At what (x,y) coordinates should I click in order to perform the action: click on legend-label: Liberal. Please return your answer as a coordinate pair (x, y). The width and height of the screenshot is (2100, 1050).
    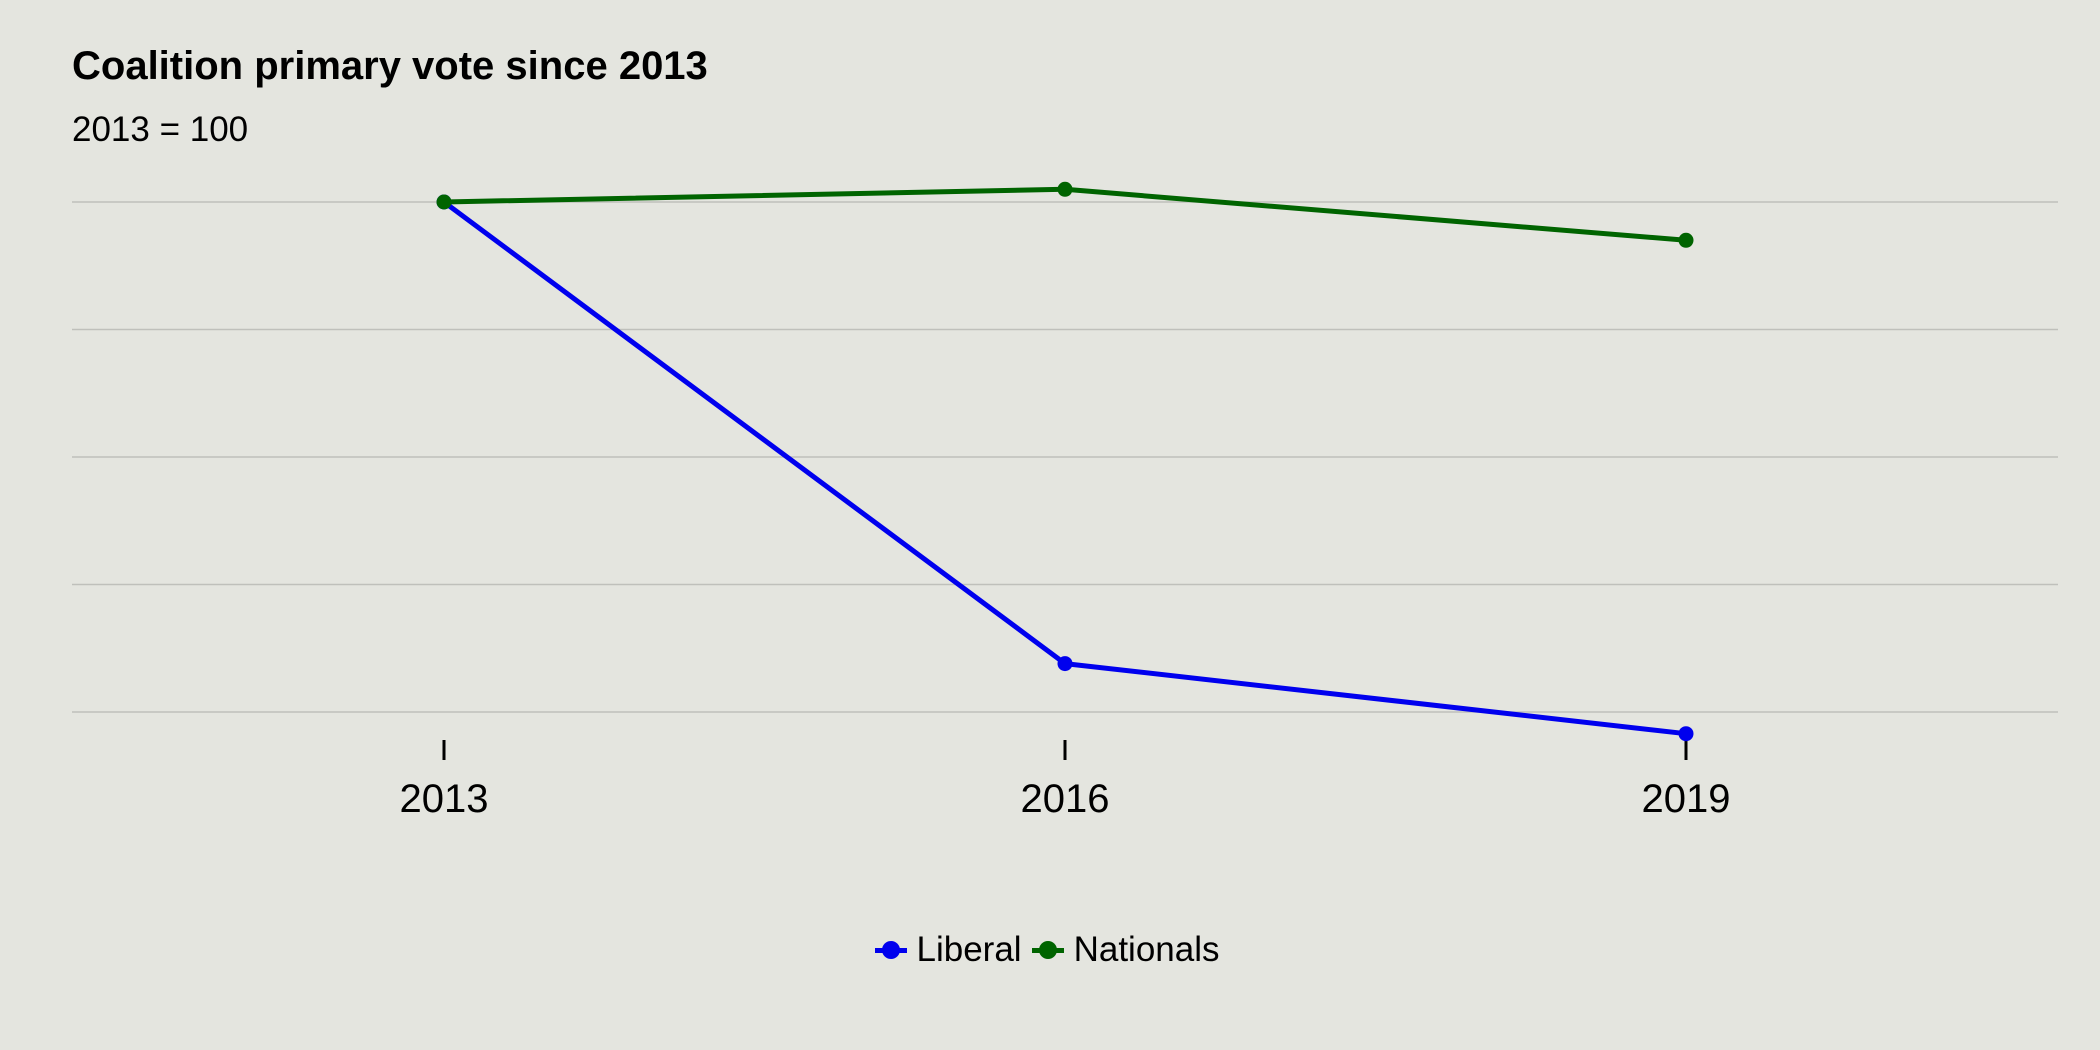
    Looking at the image, I should click on (969, 949).